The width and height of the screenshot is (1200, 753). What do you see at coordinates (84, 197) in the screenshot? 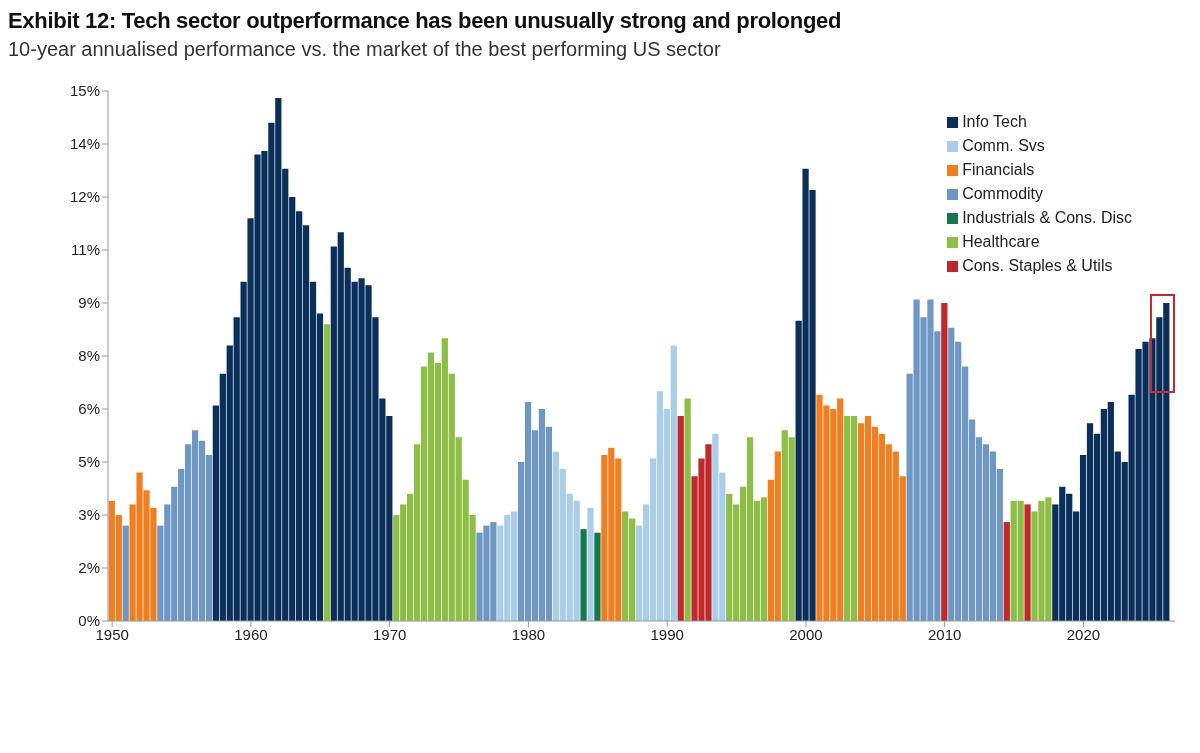
I see `y-tick-label: 12%` at bounding box center [84, 197].